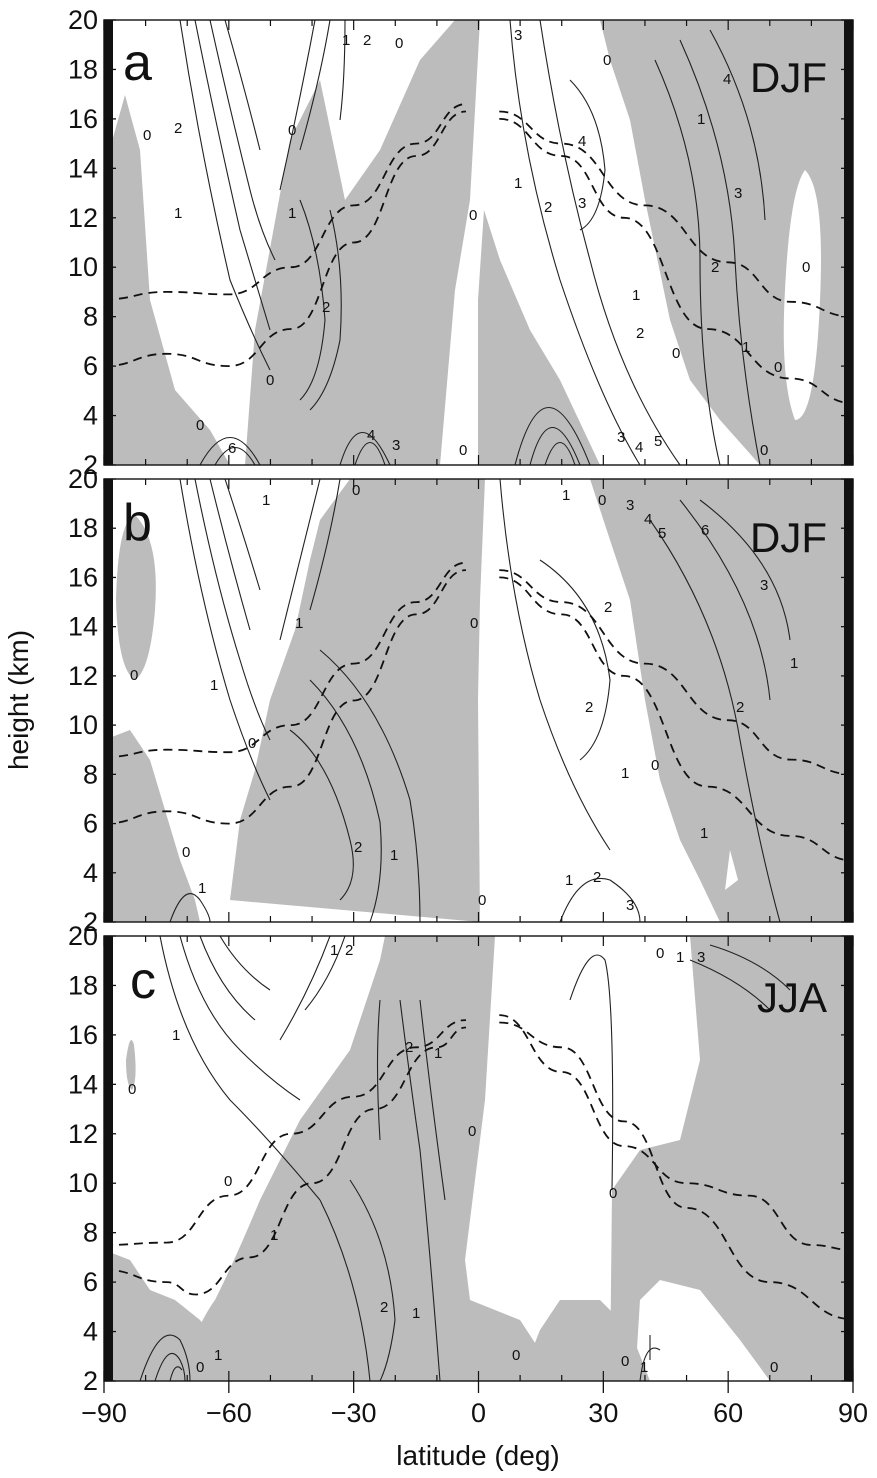  What do you see at coordinates (728, 1413) in the screenshot?
I see `x-tick-label: 60` at bounding box center [728, 1413].